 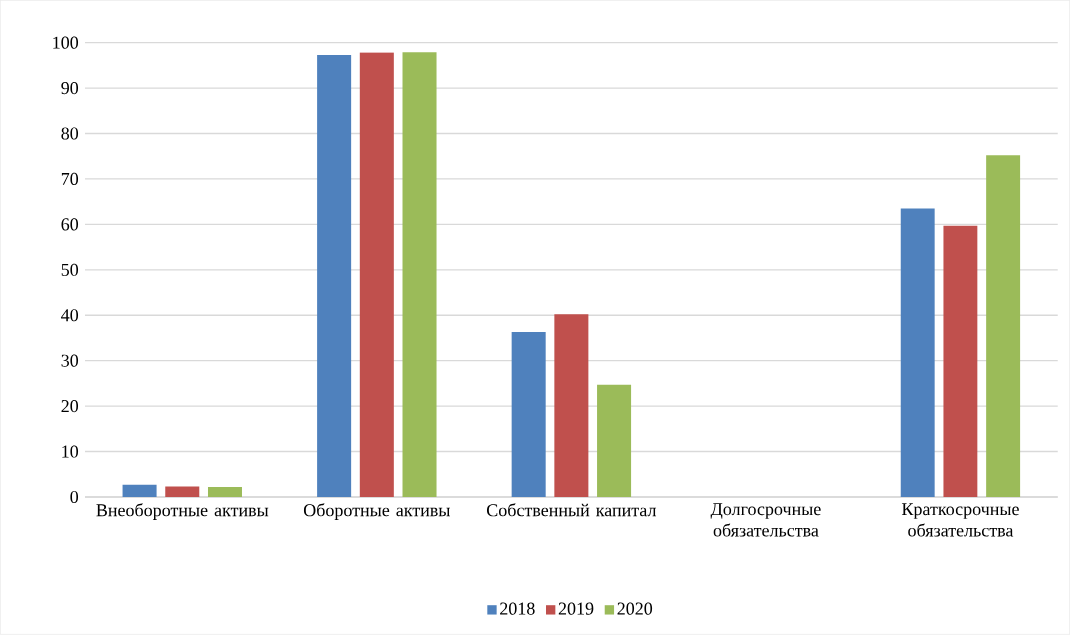 I want to click on y-tick-label: 90, so click(x=70, y=88).